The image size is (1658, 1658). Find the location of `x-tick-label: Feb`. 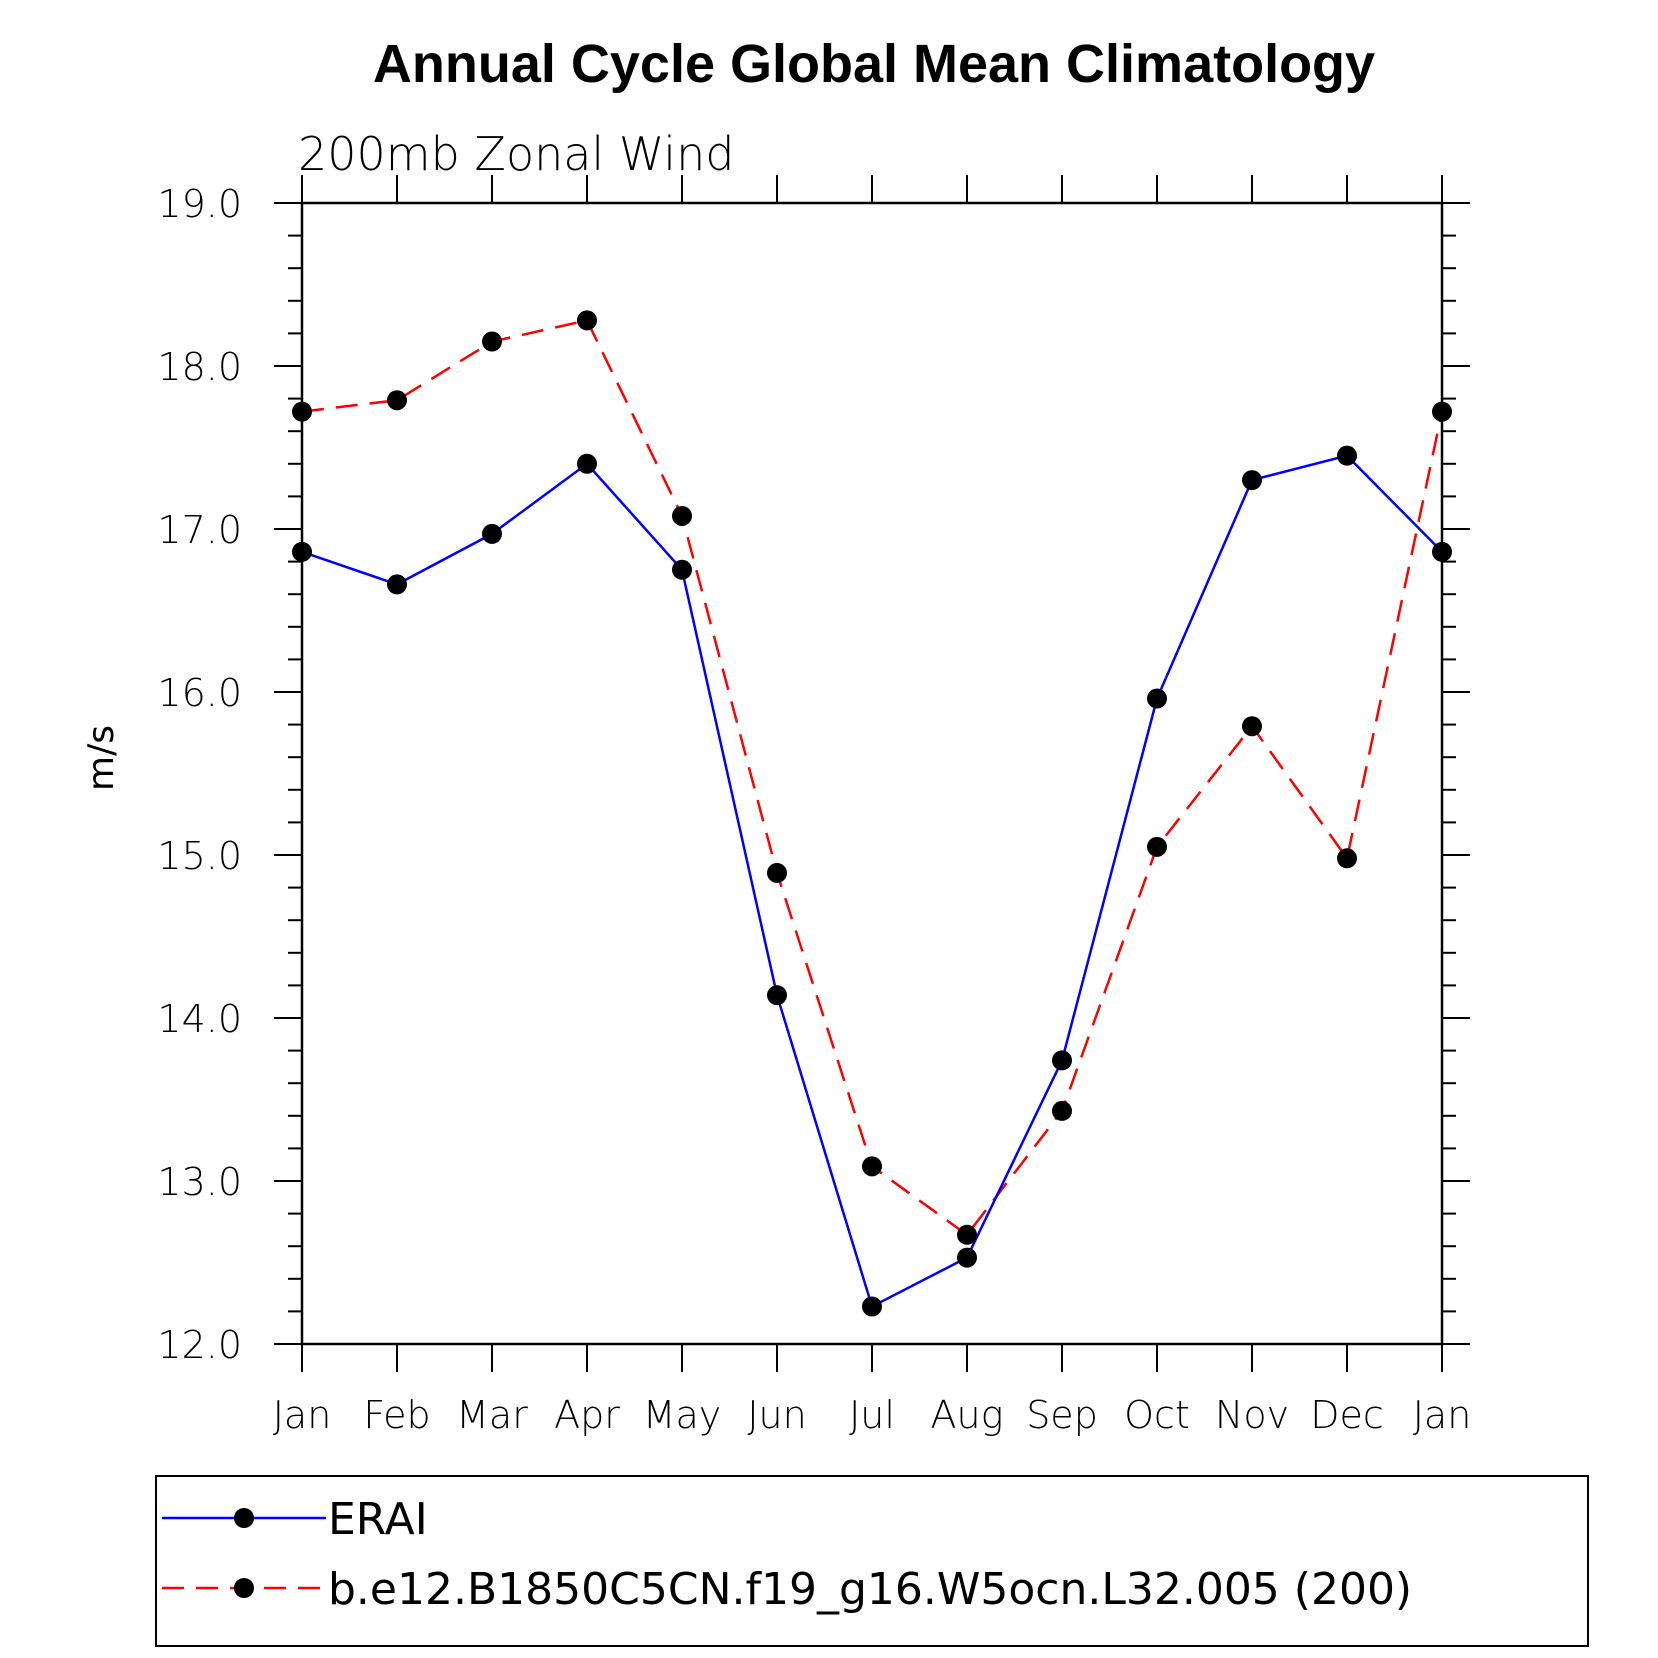

x-tick-label: Feb is located at coordinates (396, 1415).